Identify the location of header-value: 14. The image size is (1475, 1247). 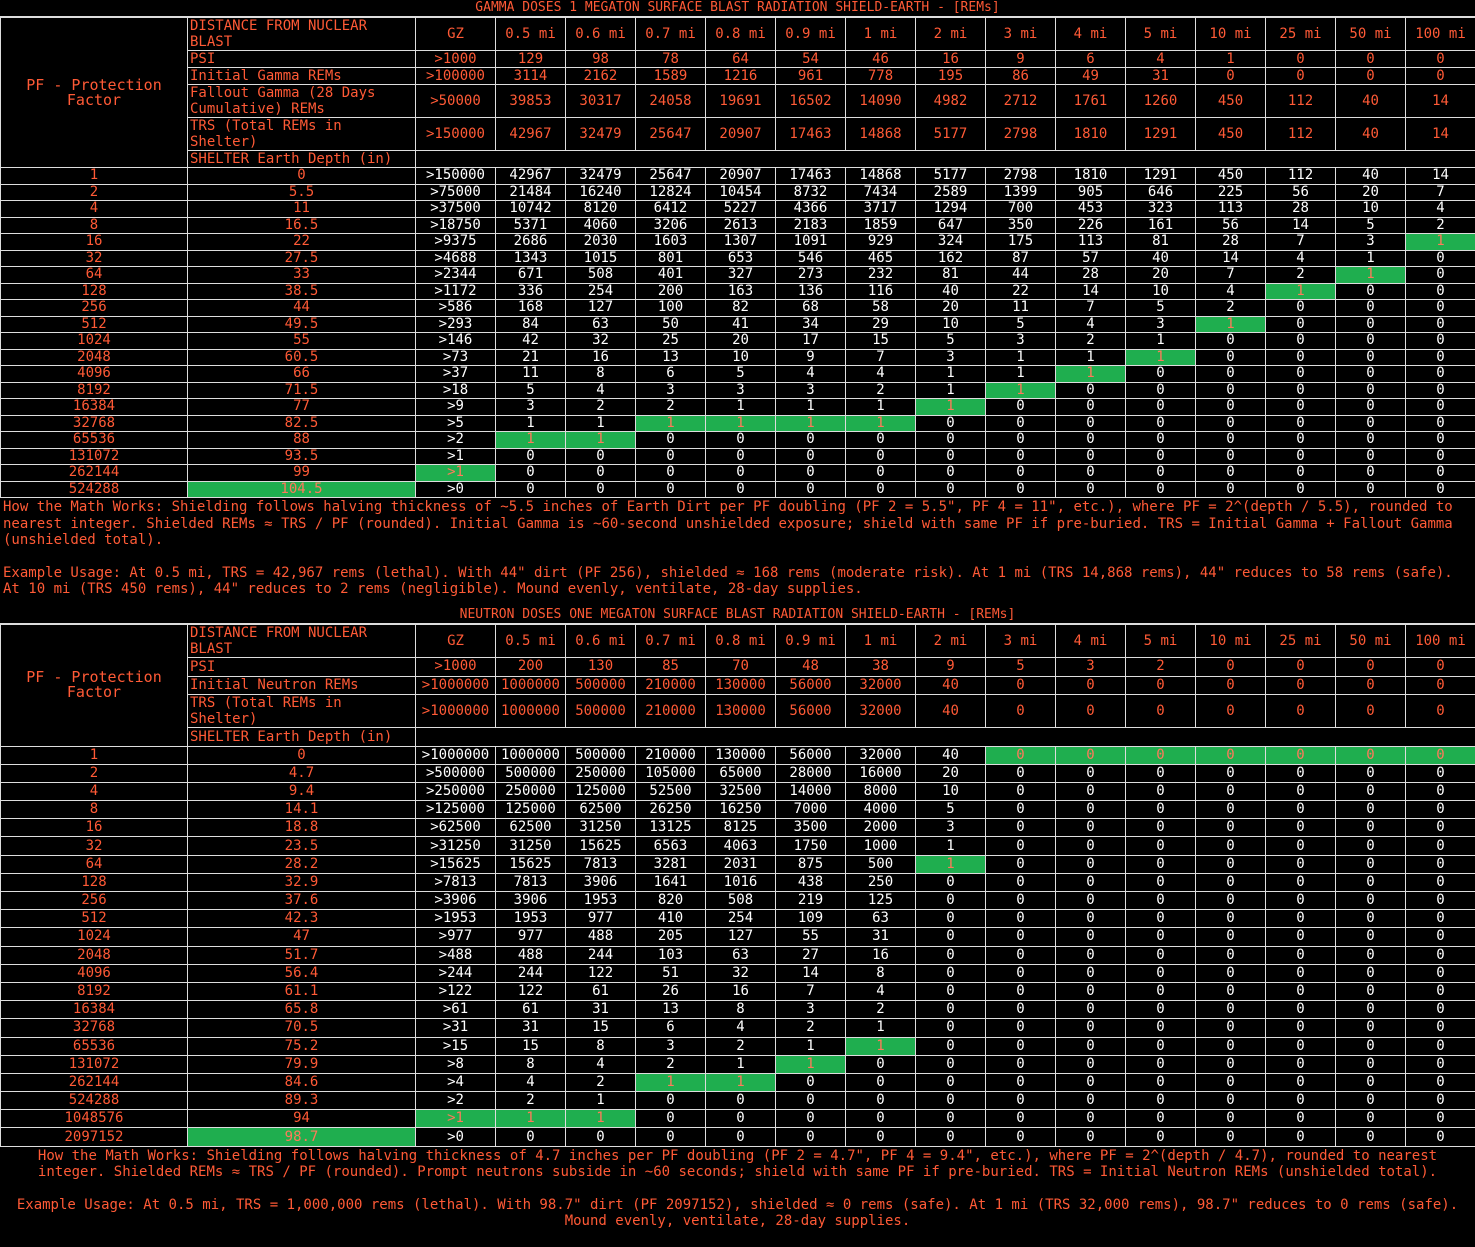
(1440, 101).